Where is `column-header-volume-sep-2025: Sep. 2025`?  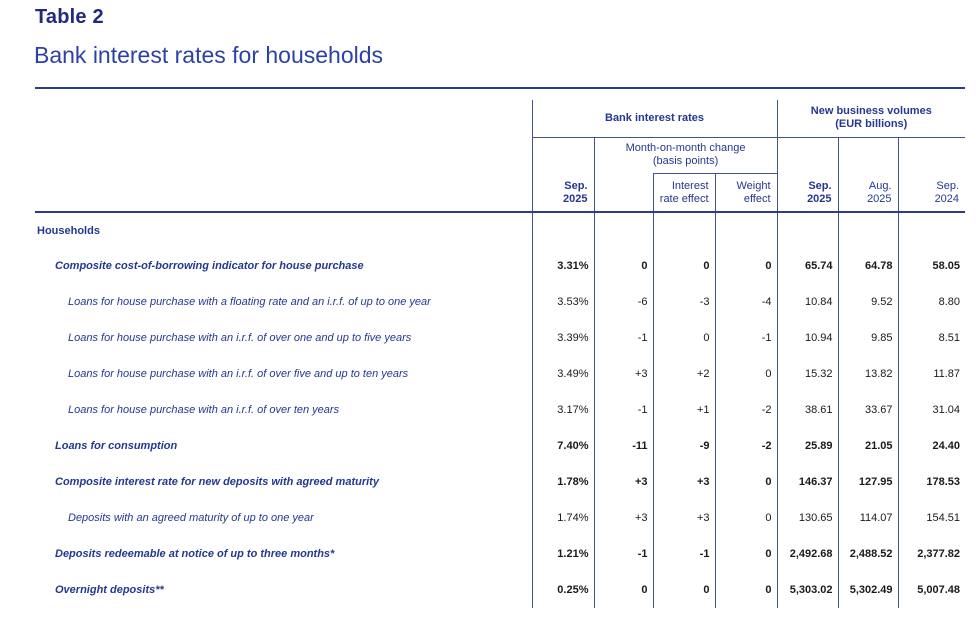
column-header-volume-sep-2025: Sep. 2025 is located at coordinates (807, 193).